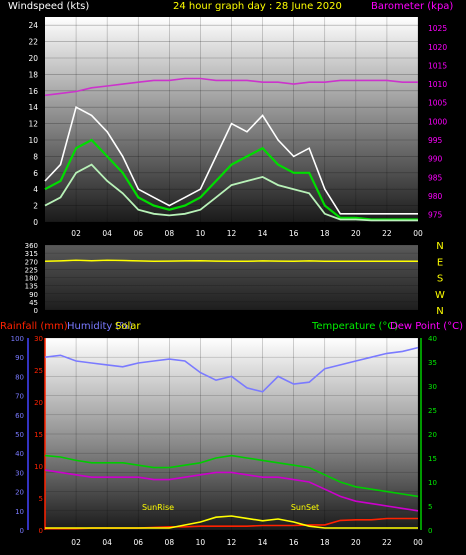  Describe the element at coordinates (437, 84) in the screenshot. I see `barometer-y-tick-label: 1010` at that location.